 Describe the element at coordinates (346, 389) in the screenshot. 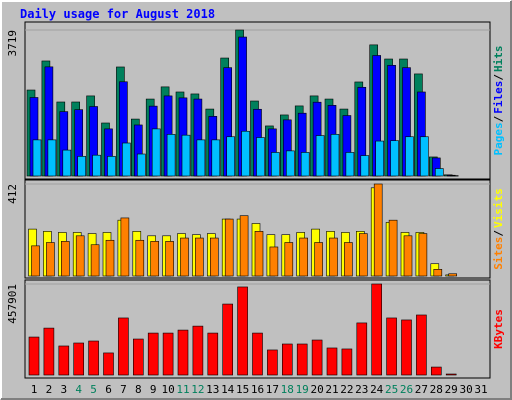

I see `x-tick-label: 22` at that location.